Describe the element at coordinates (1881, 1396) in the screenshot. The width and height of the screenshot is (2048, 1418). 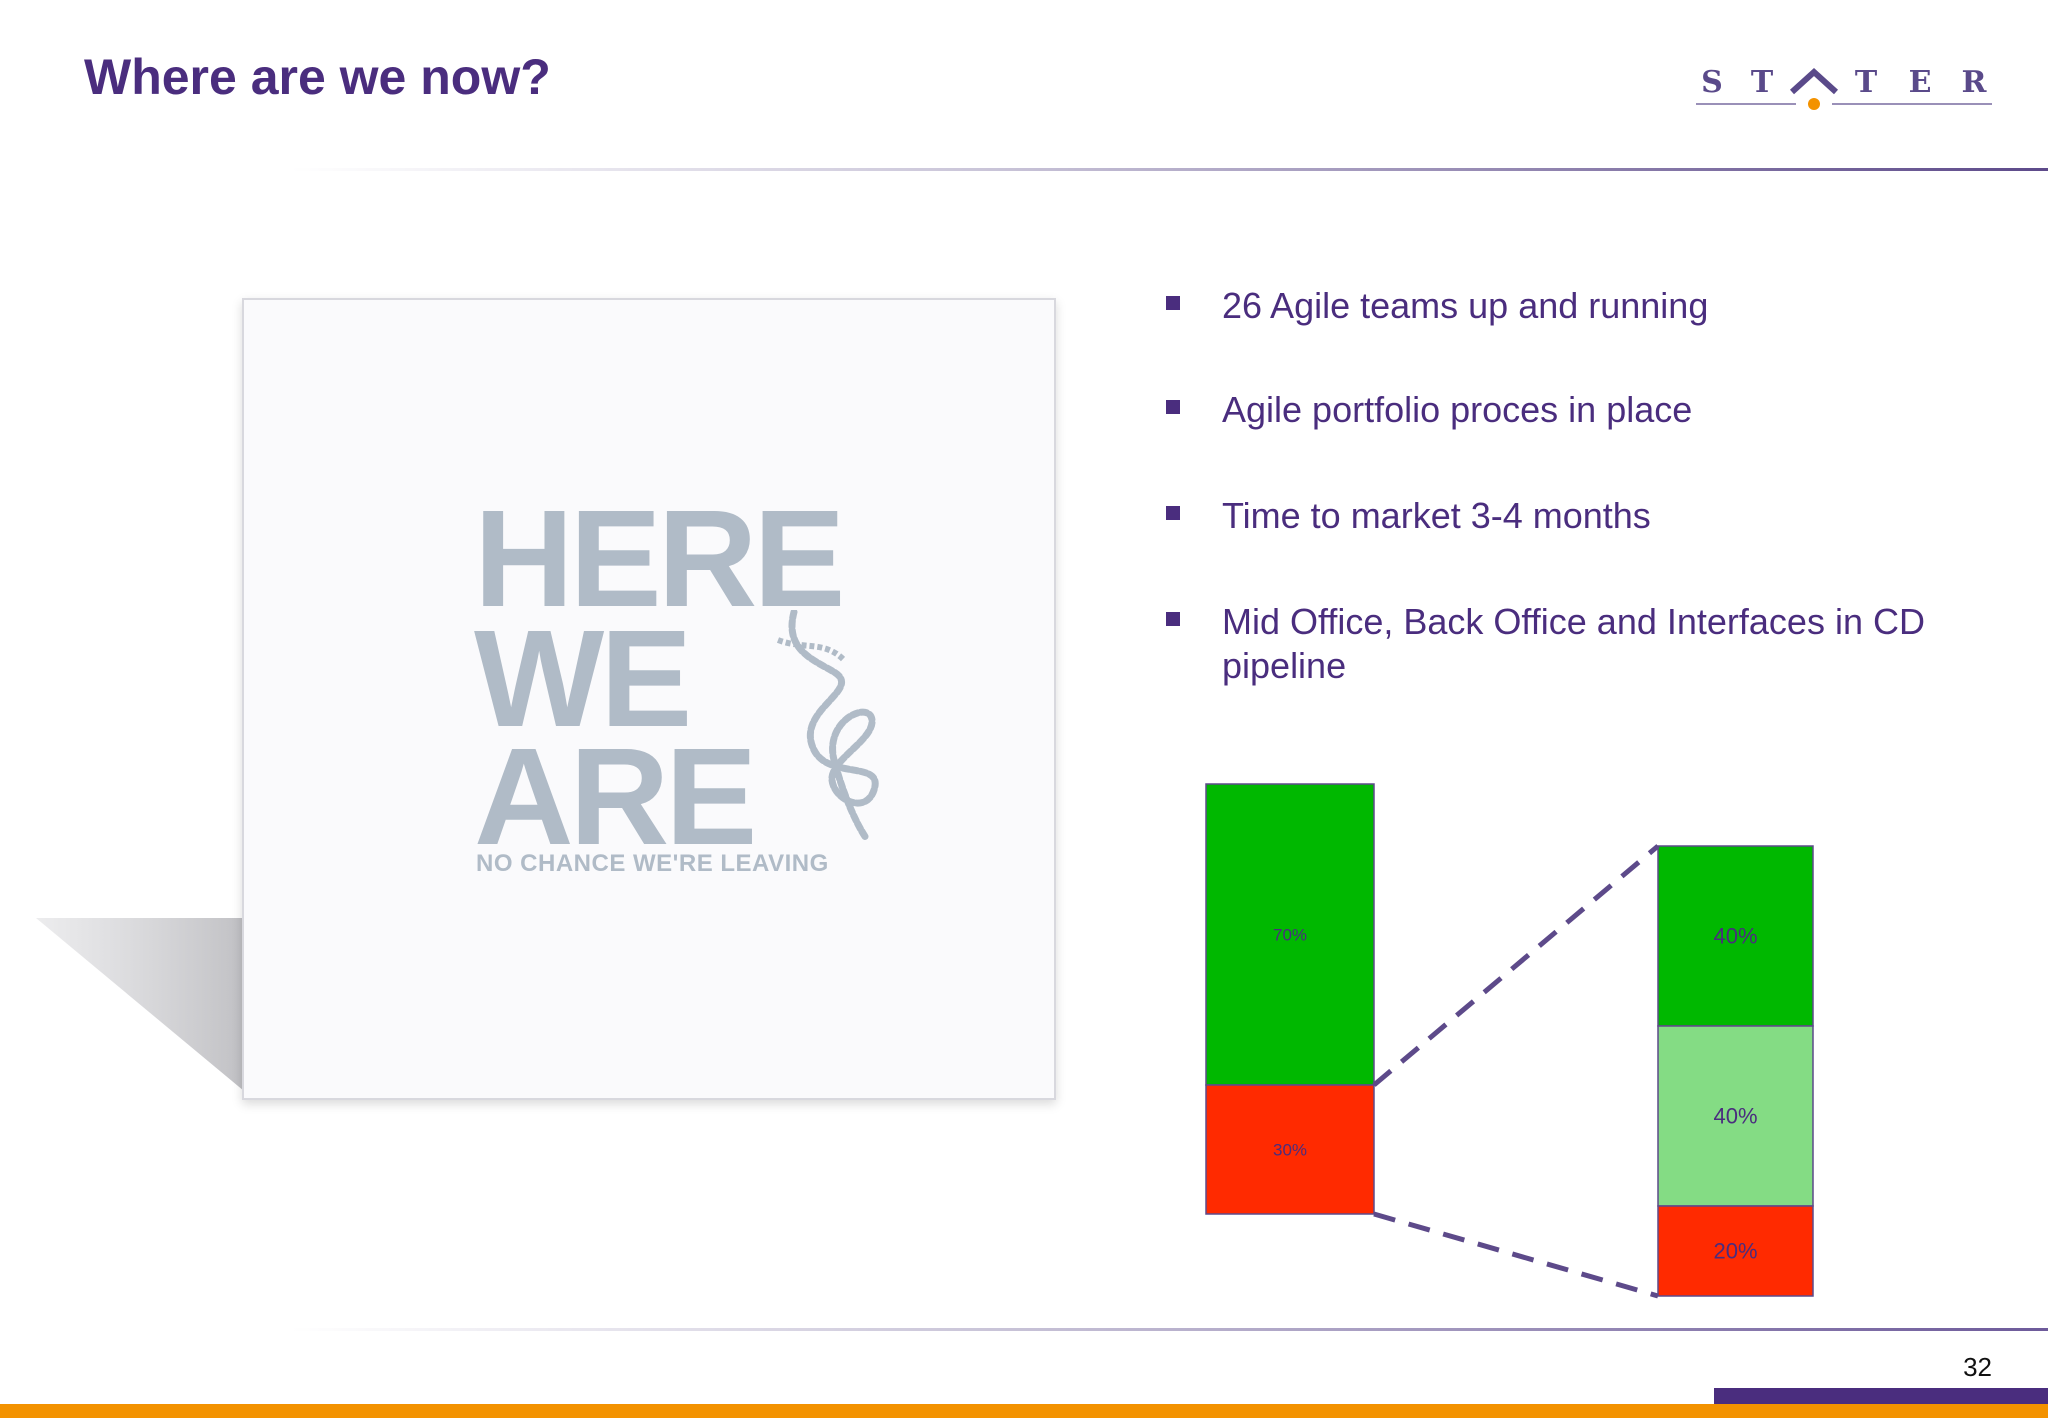
I see `footer-purple-tab` at that location.